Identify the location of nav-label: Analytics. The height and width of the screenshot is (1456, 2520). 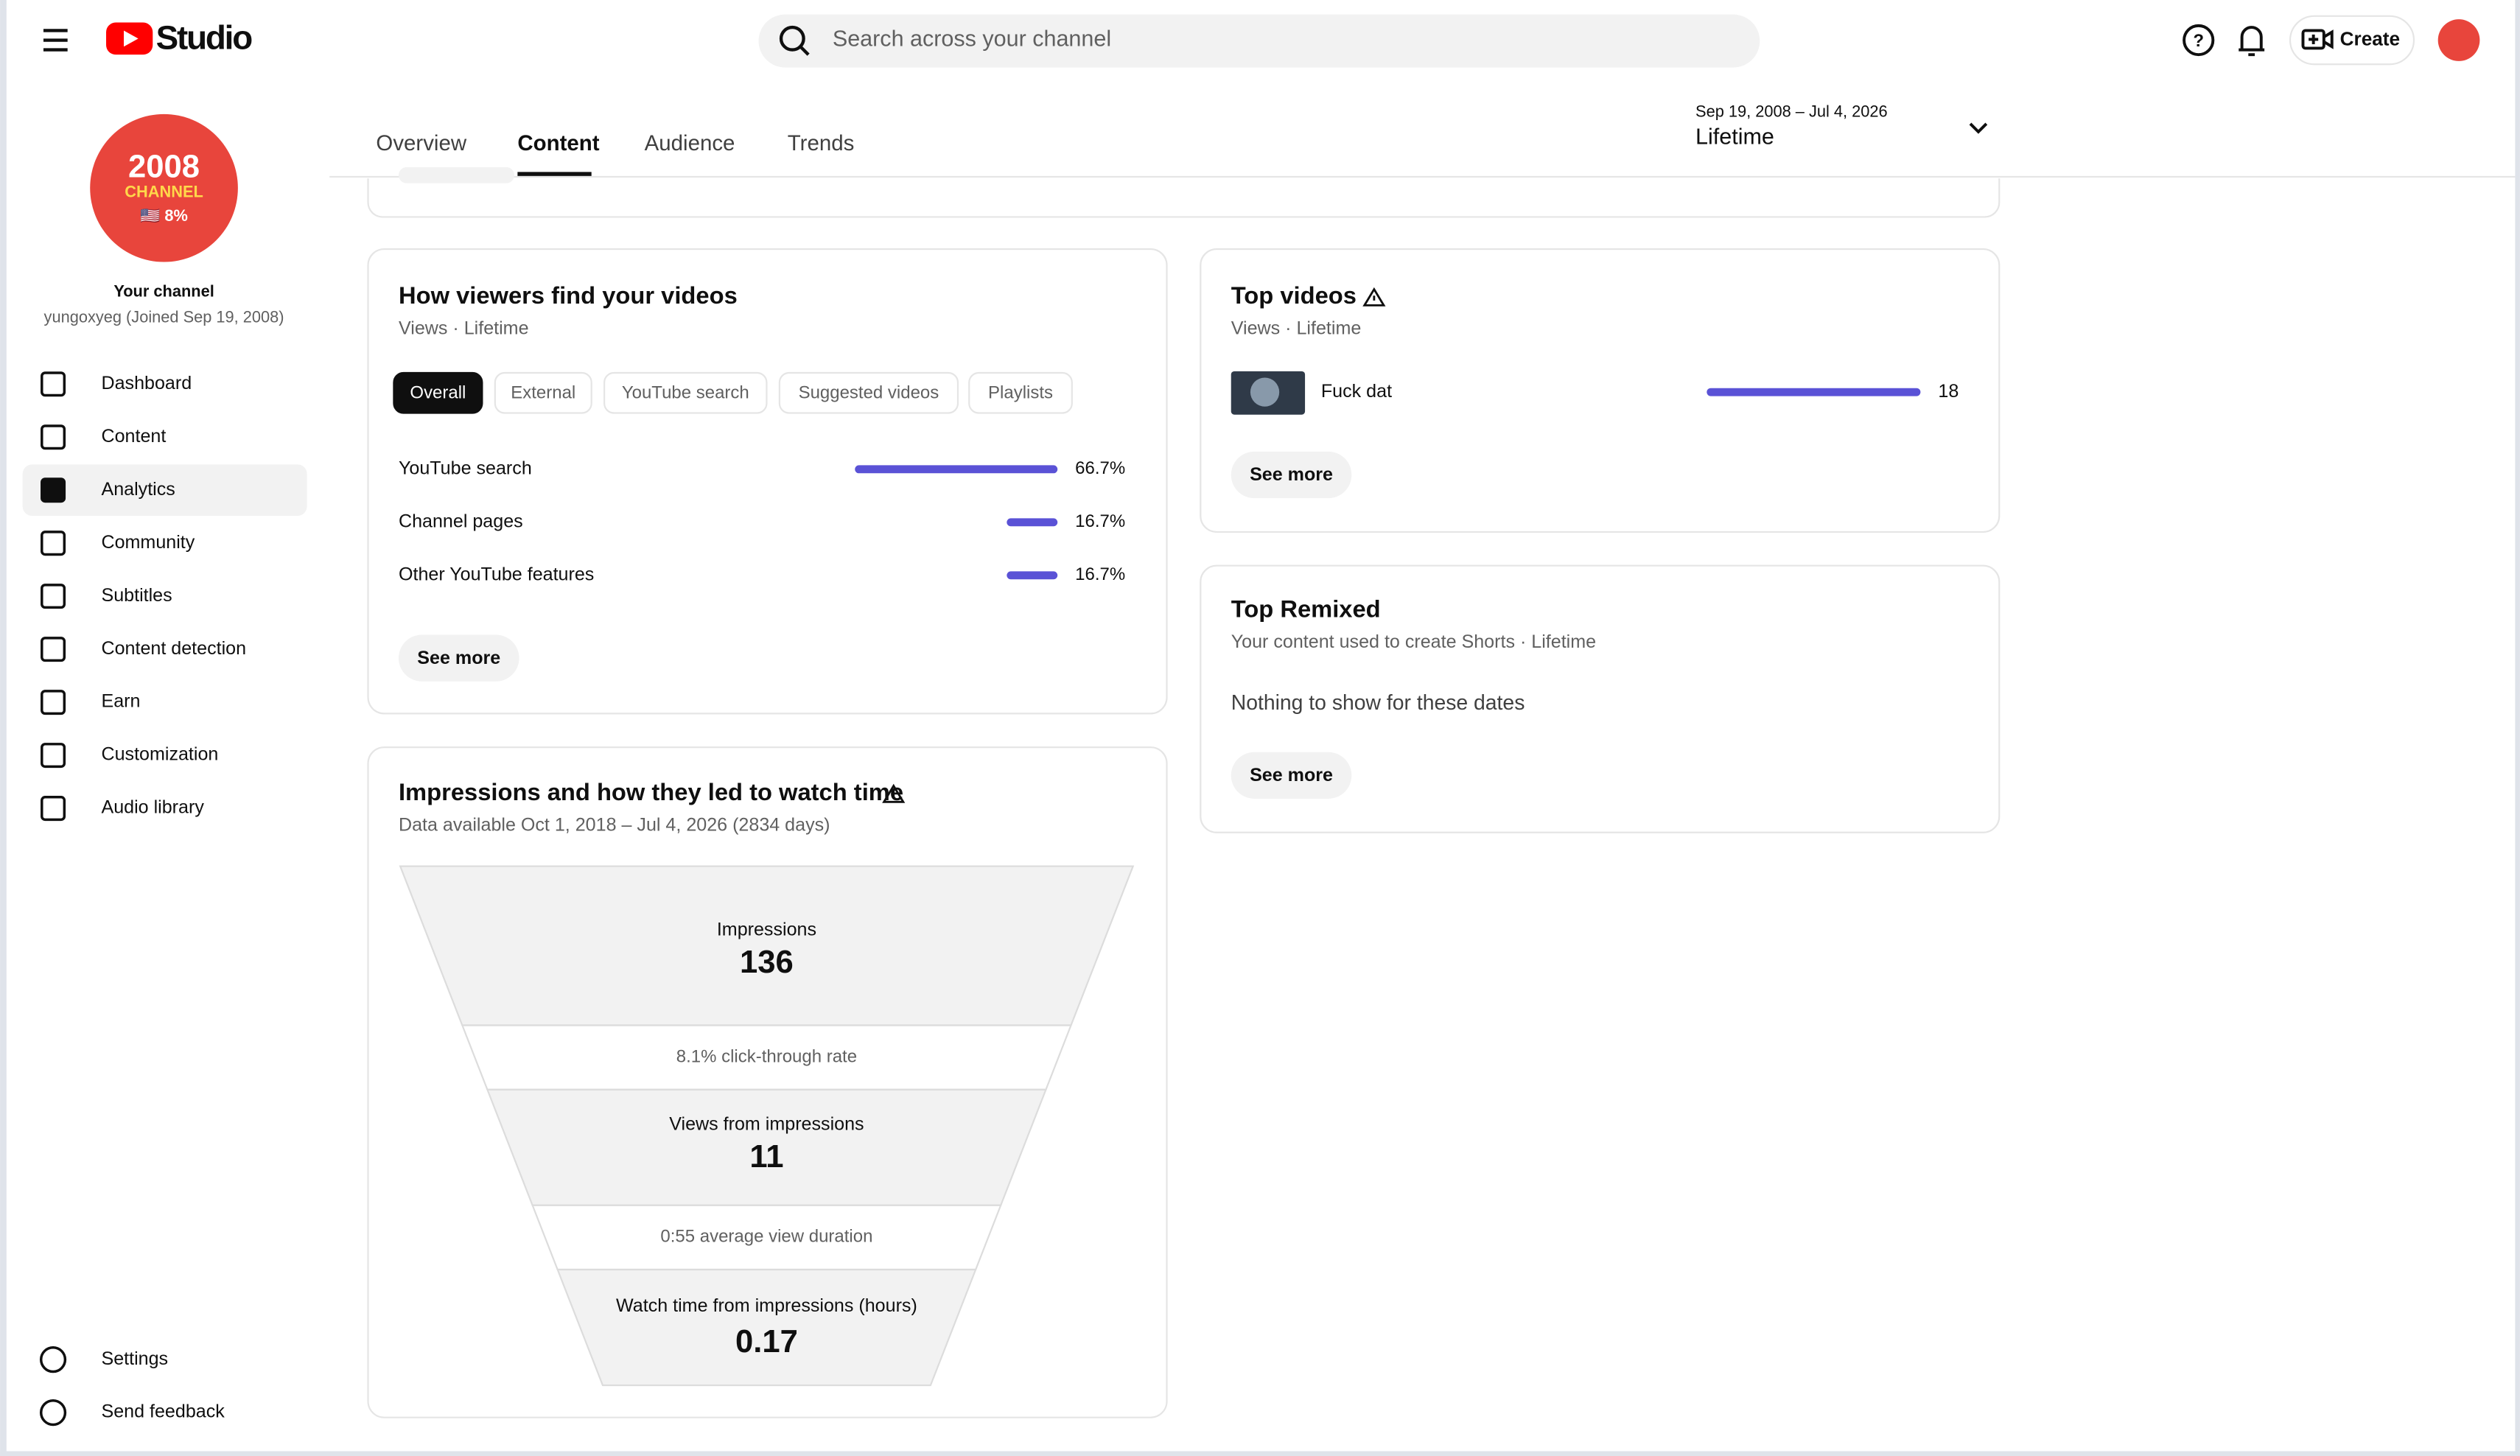
(138, 489).